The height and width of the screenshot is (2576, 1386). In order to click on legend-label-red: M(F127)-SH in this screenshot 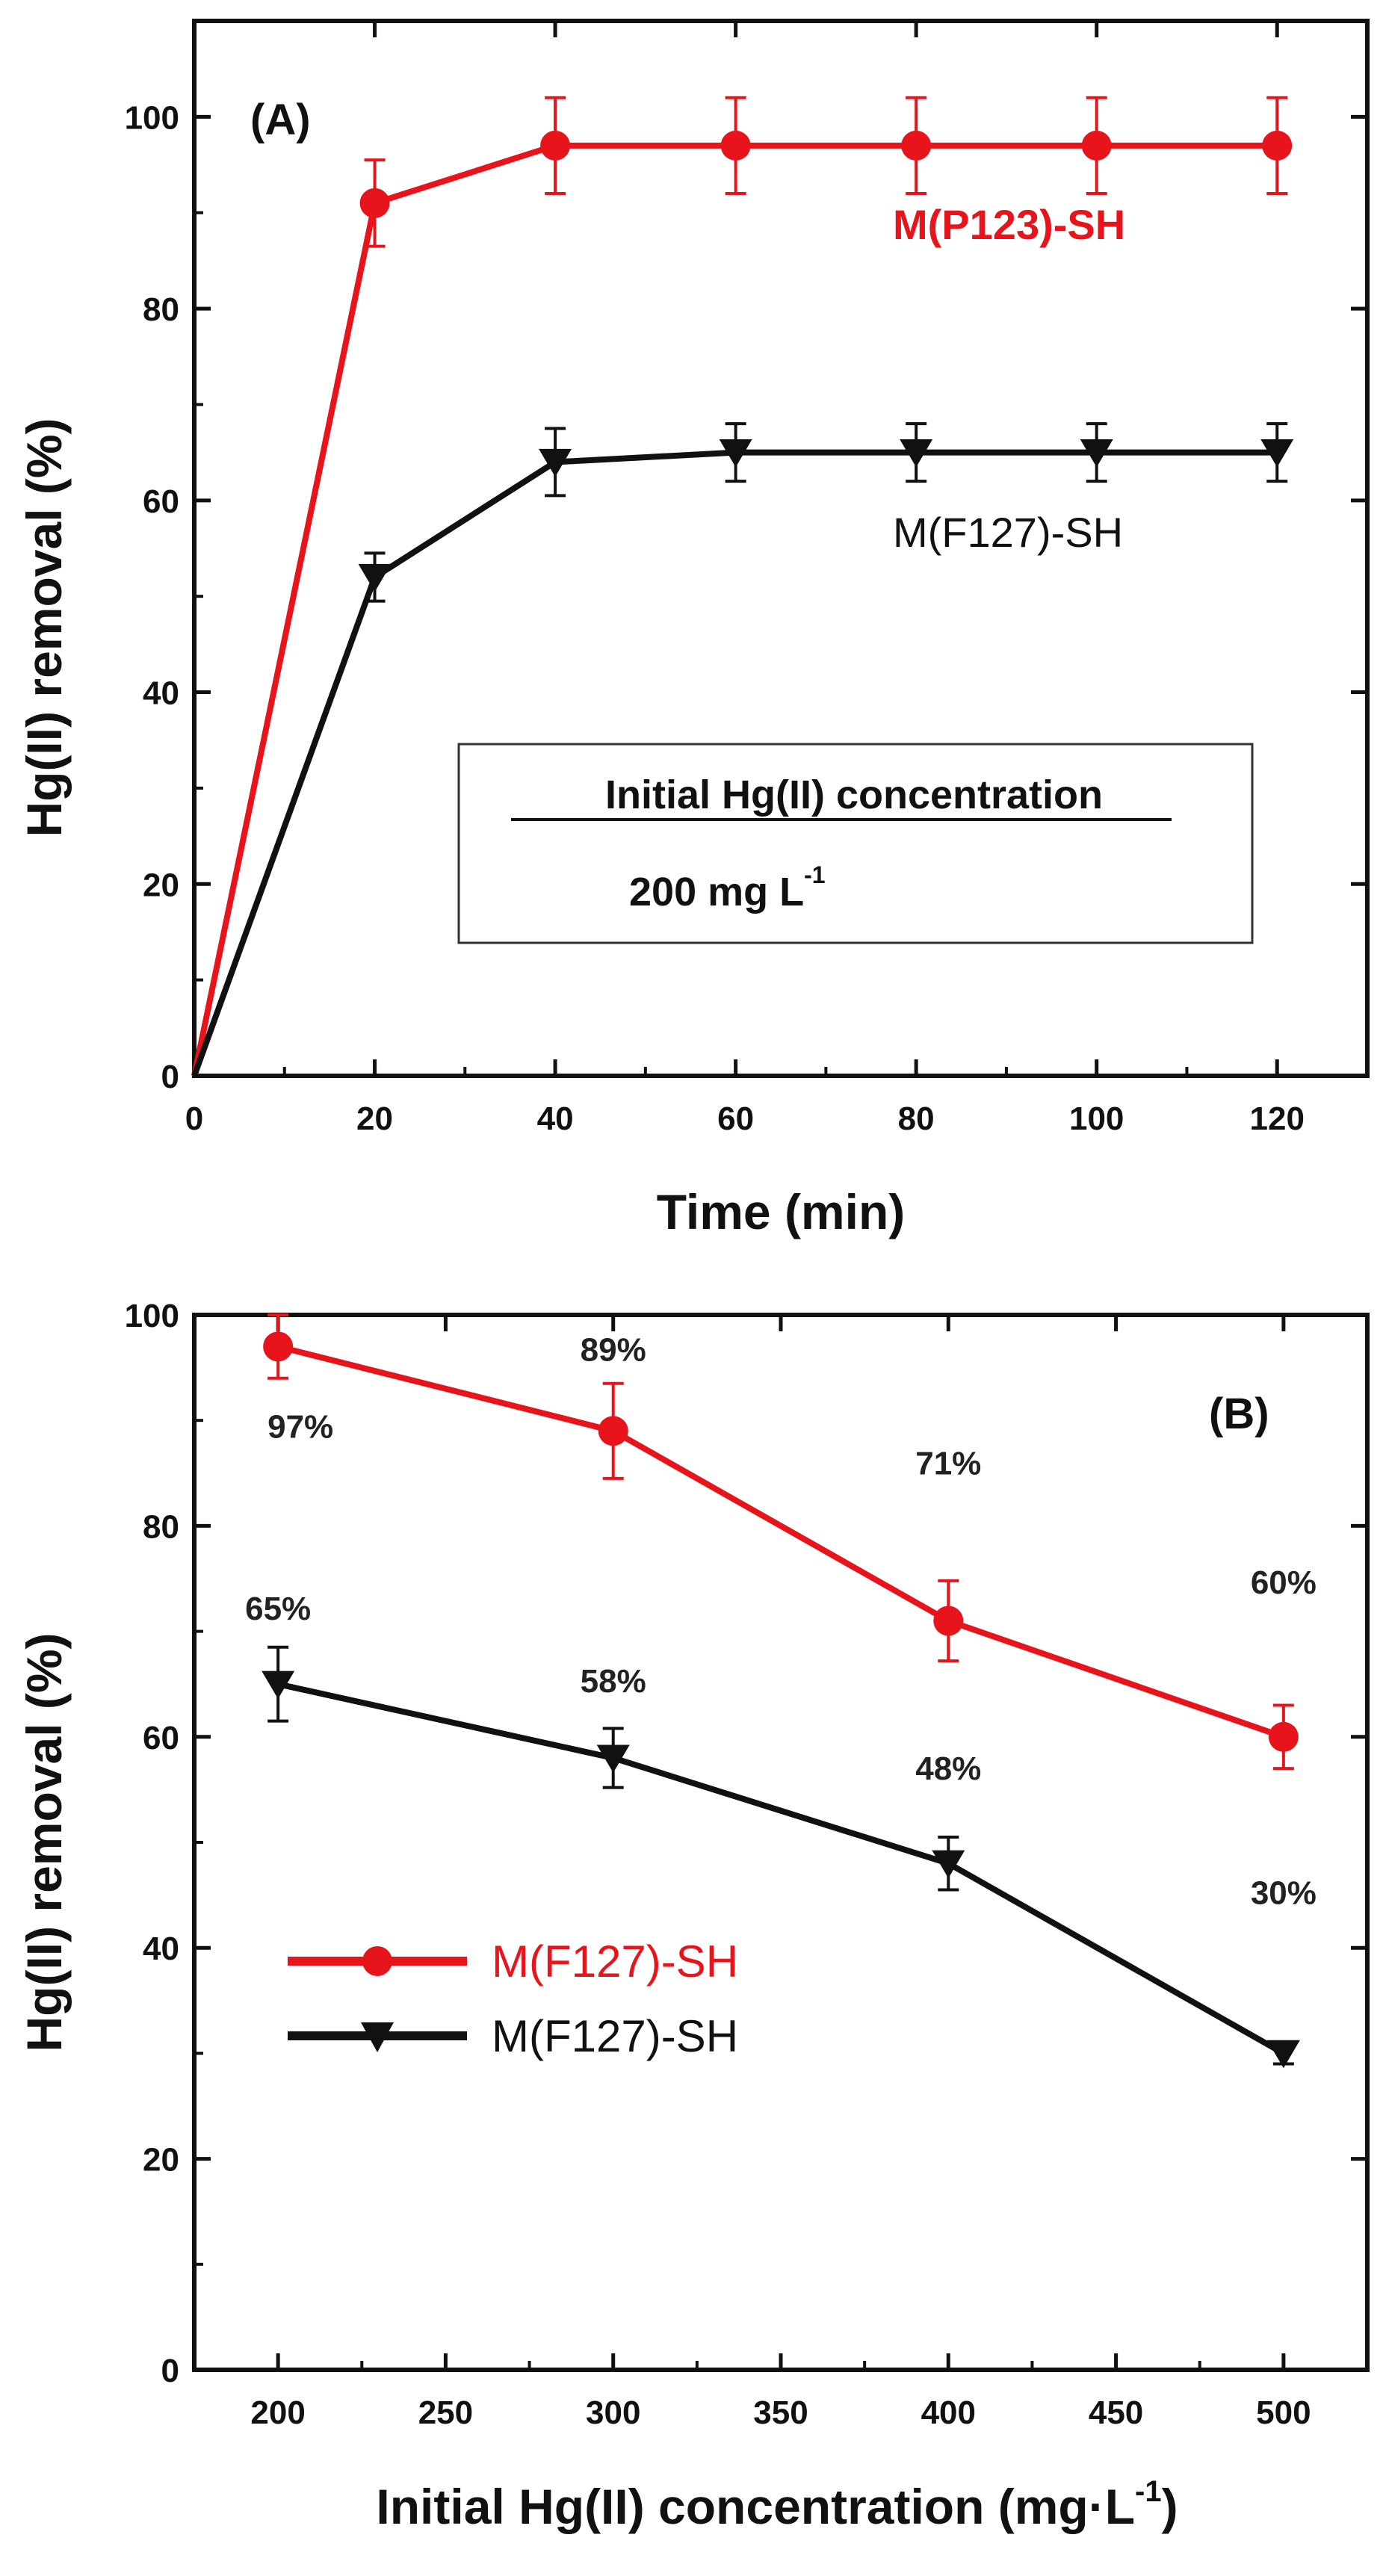, I will do `click(615, 1961)`.